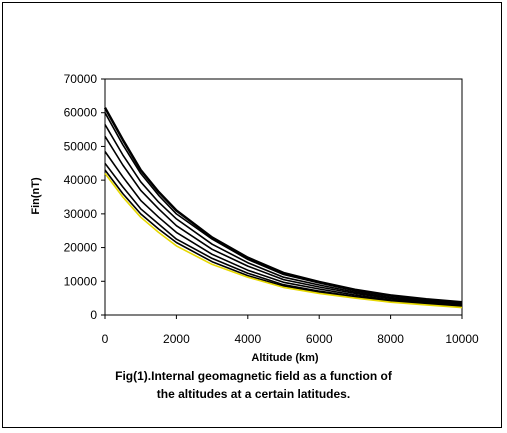 The image size is (507, 433). What do you see at coordinates (81, 79) in the screenshot?
I see `y-tick-label: 70000` at bounding box center [81, 79].